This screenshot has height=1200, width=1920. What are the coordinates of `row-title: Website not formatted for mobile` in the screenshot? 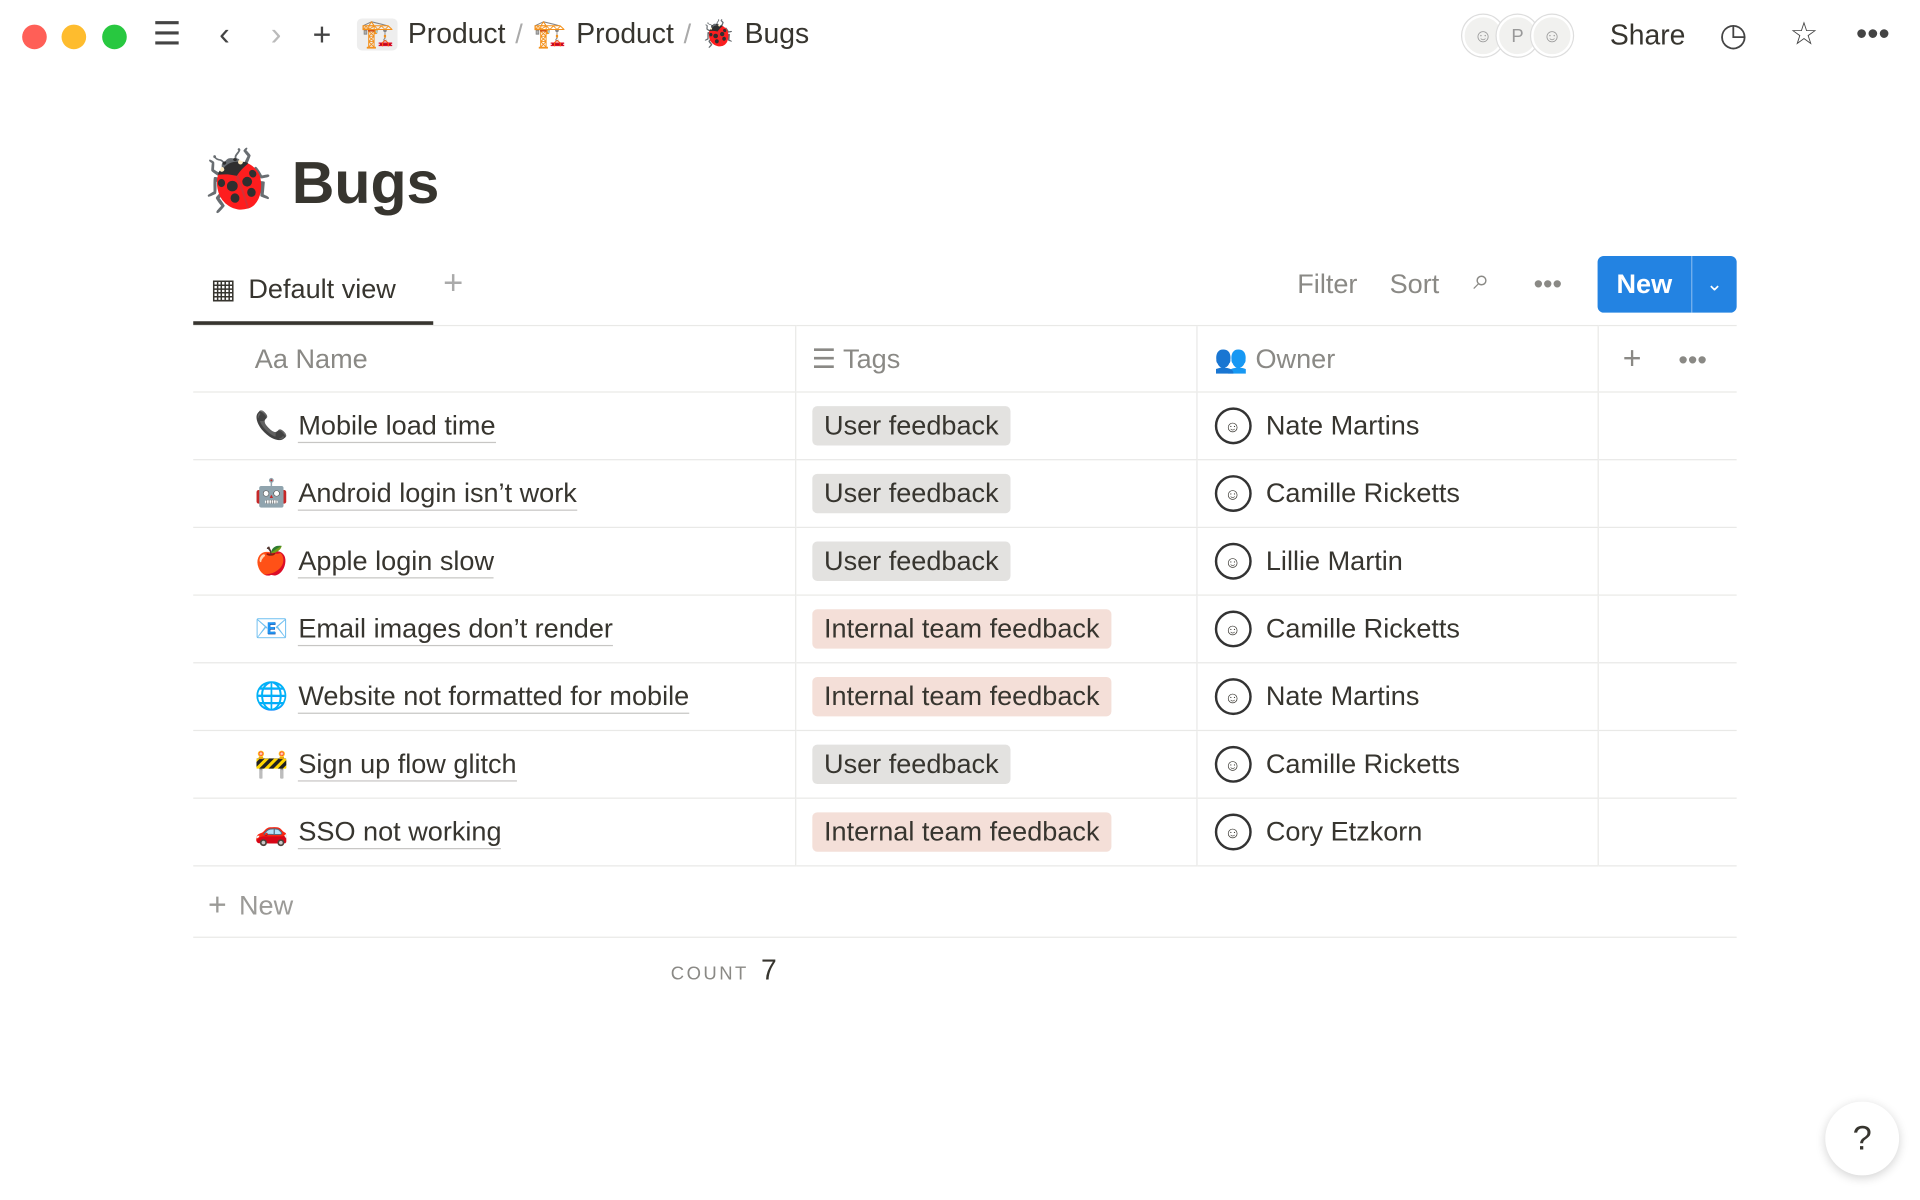 It's located at (494, 697).